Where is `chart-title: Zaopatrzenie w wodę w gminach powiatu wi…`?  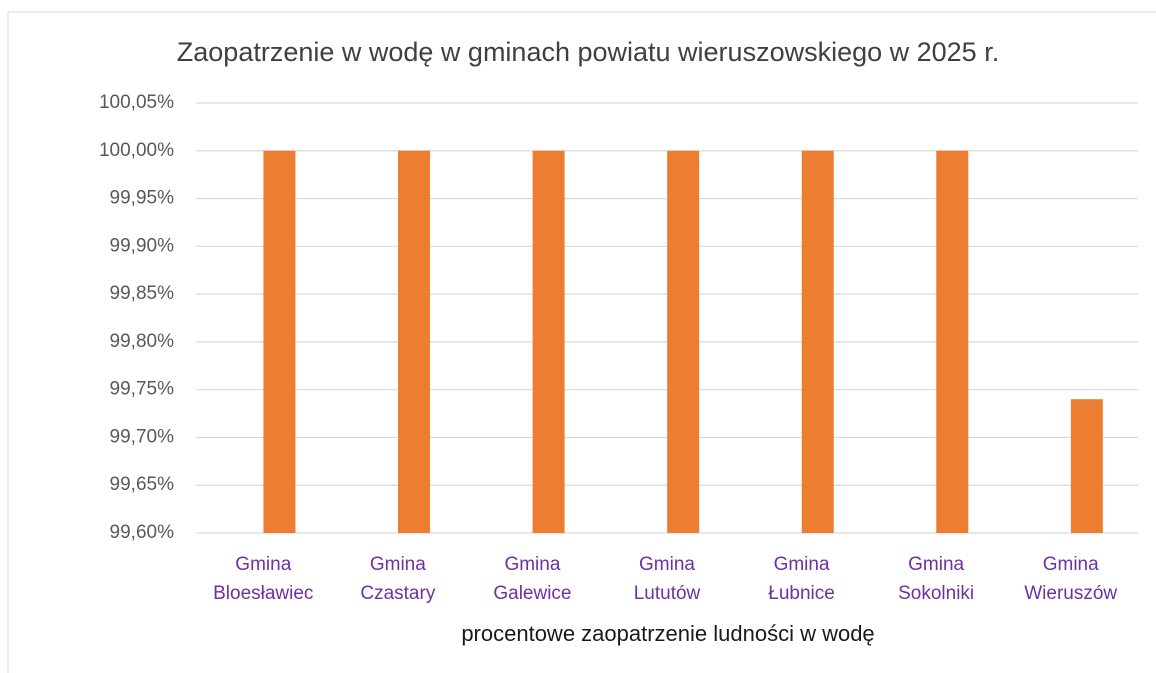
chart-title: Zaopatrzenie w wodę w gminach powiatu wi… is located at coordinates (588, 52).